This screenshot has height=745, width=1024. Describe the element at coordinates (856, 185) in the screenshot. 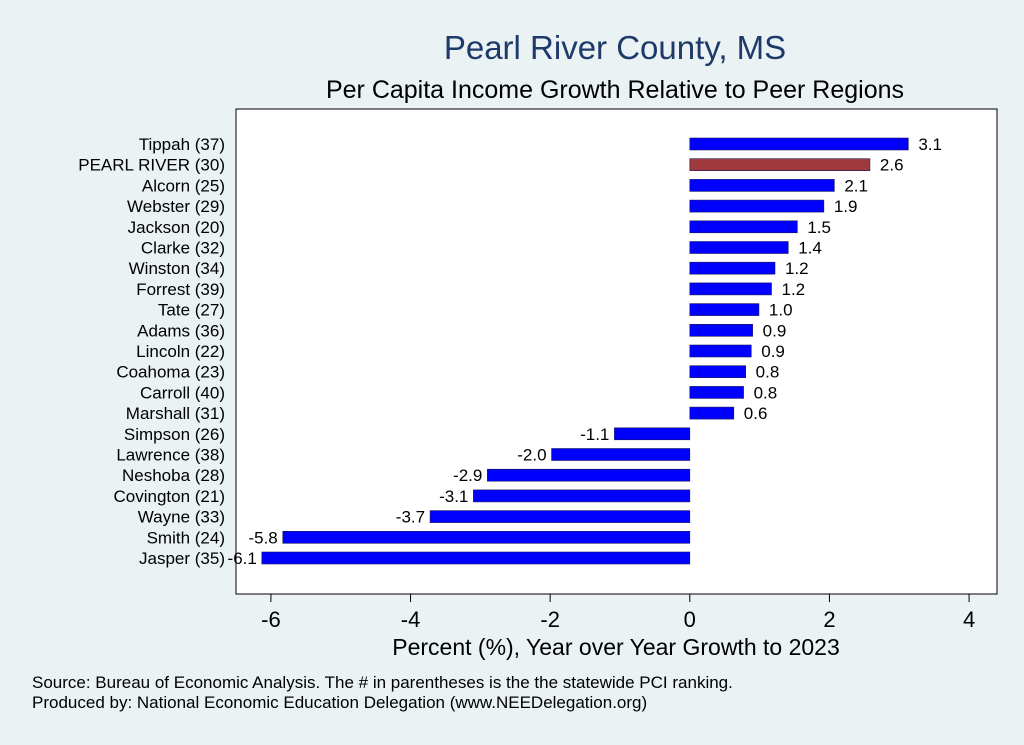

I see `value-label: 2.1` at that location.